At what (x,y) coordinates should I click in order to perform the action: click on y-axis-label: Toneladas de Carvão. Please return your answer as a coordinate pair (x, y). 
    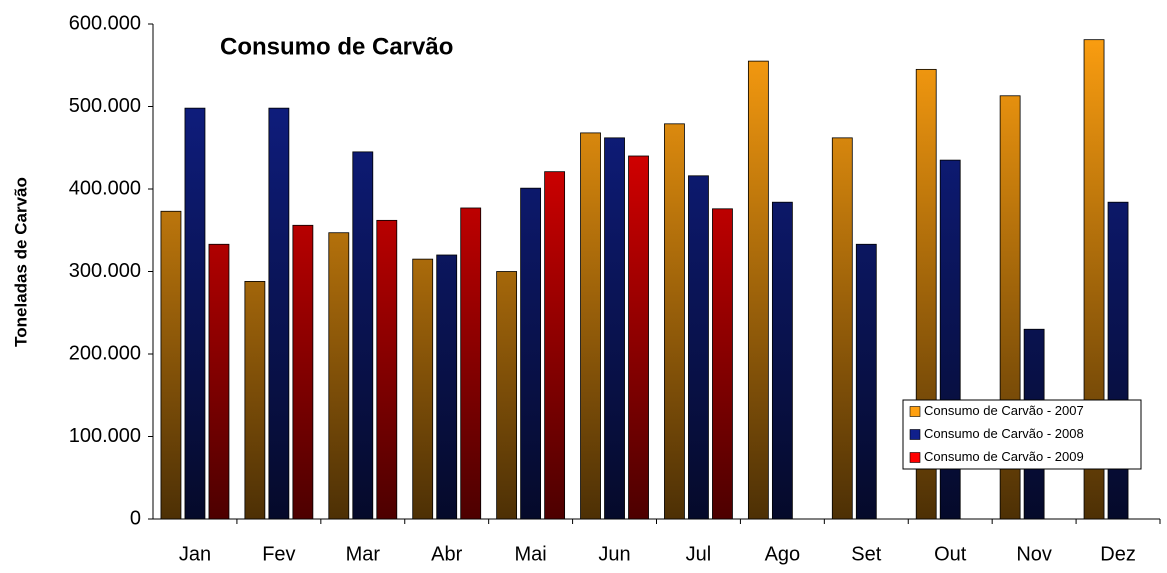
    Looking at the image, I should click on (20, 262).